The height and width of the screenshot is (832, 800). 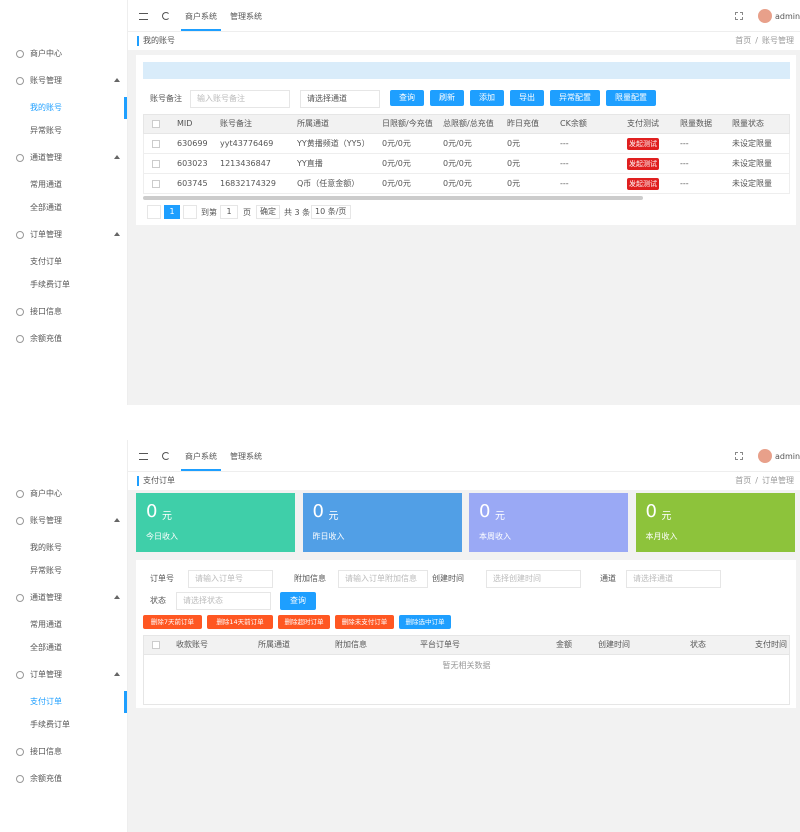 I want to click on page-input: 1, so click(x=229, y=212).